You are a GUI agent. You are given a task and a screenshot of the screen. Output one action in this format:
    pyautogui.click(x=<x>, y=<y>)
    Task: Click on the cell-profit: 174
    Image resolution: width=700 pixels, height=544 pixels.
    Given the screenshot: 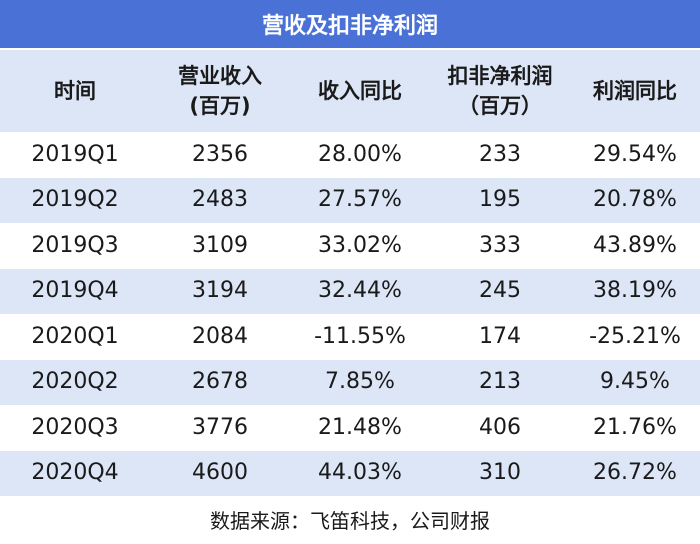 What is the action you would take?
    pyautogui.click(x=500, y=336)
    